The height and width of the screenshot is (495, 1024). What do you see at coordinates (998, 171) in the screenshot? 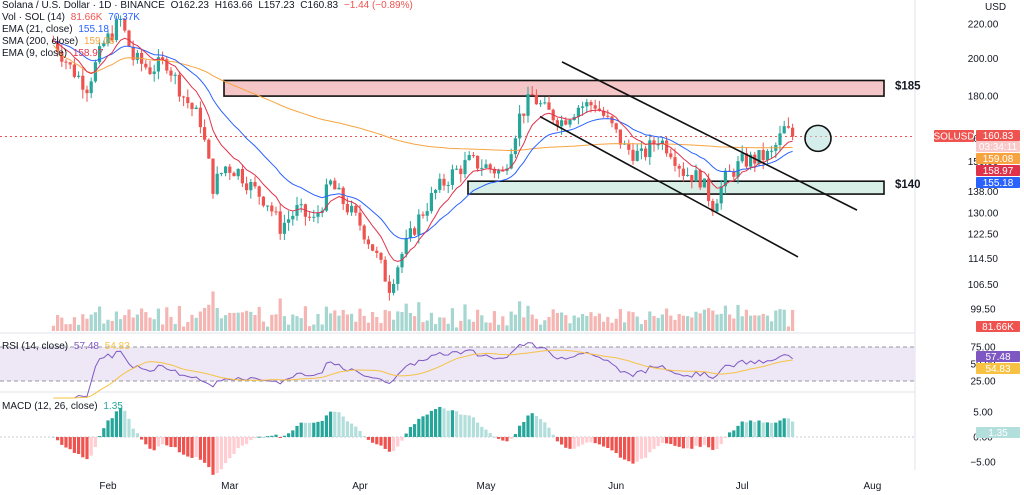
I see `ema9-badge: 158.97` at bounding box center [998, 171].